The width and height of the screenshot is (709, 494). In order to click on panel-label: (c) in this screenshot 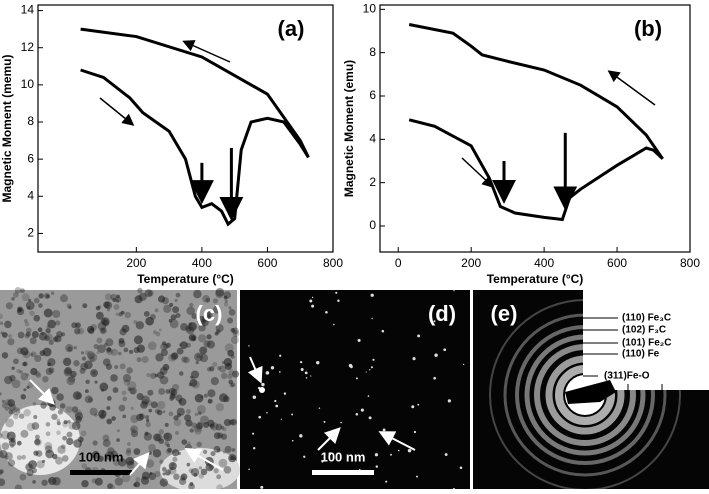, I will do `click(209, 313)`.